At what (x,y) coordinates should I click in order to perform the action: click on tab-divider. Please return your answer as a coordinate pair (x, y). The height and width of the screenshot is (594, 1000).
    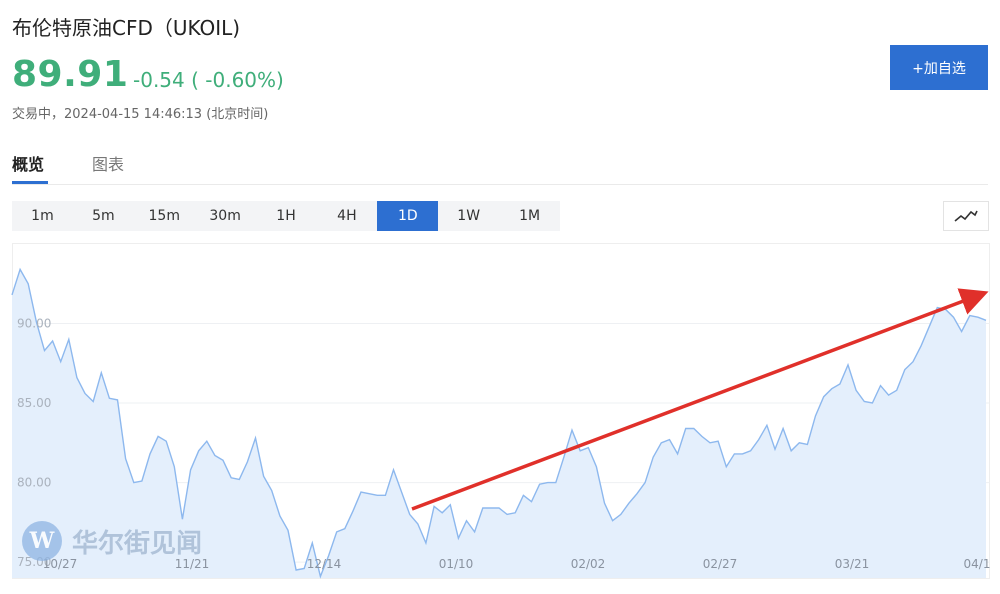
    Looking at the image, I should click on (500, 184).